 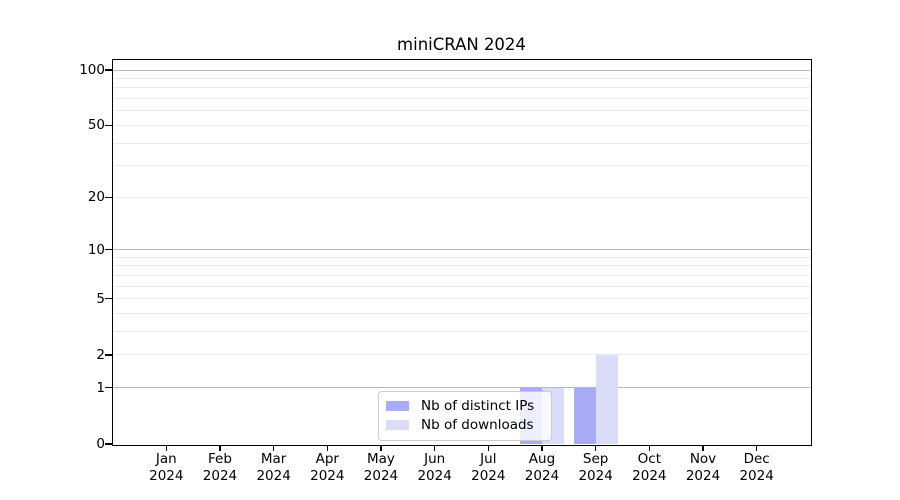 I want to click on legend: Nb of distinct IPs Nb of downloads, so click(x=465, y=416).